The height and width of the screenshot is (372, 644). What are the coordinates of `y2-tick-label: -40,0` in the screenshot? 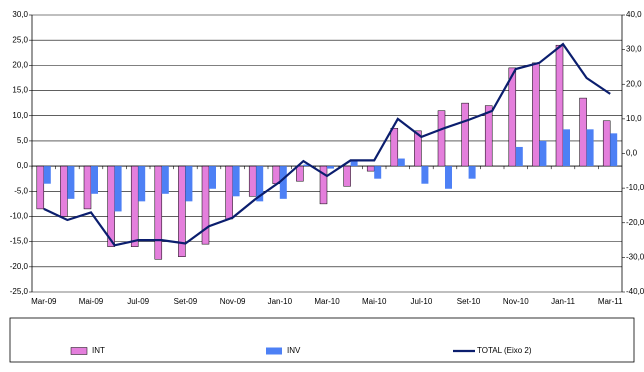 It's located at (635, 291).